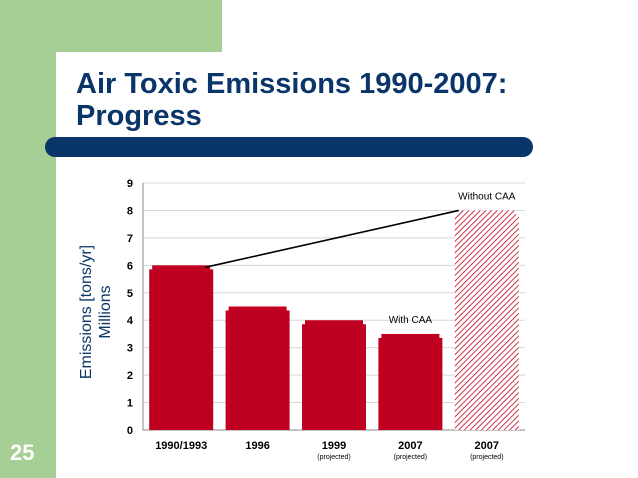 The width and height of the screenshot is (638, 478). Describe the element at coordinates (130, 376) in the screenshot. I see `y-tick-label: 2` at that location.